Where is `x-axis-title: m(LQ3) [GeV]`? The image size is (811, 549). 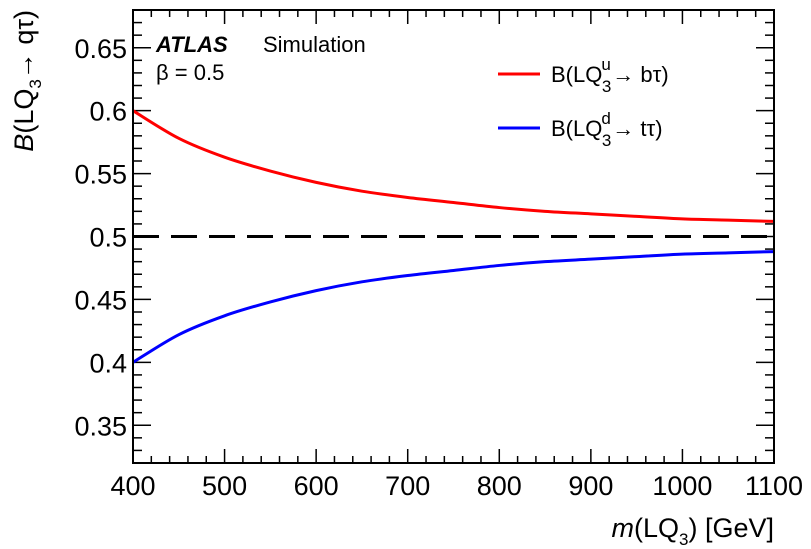
x-axis-title: m(LQ3) [GeV] is located at coordinates (692, 531).